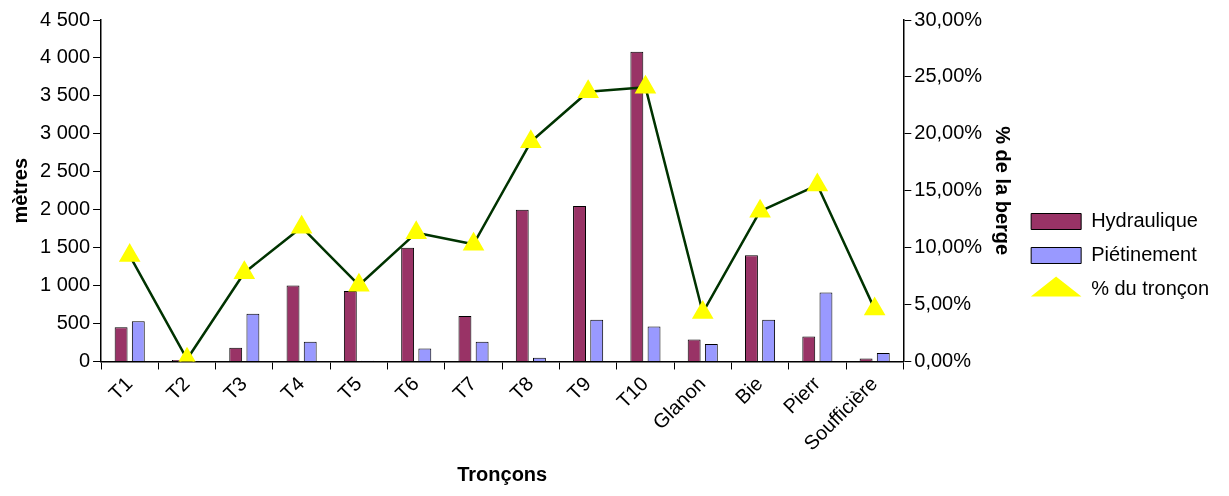 The width and height of the screenshot is (1229, 496). What do you see at coordinates (84, 359) in the screenshot?
I see `y-tick-label: 0` at bounding box center [84, 359].